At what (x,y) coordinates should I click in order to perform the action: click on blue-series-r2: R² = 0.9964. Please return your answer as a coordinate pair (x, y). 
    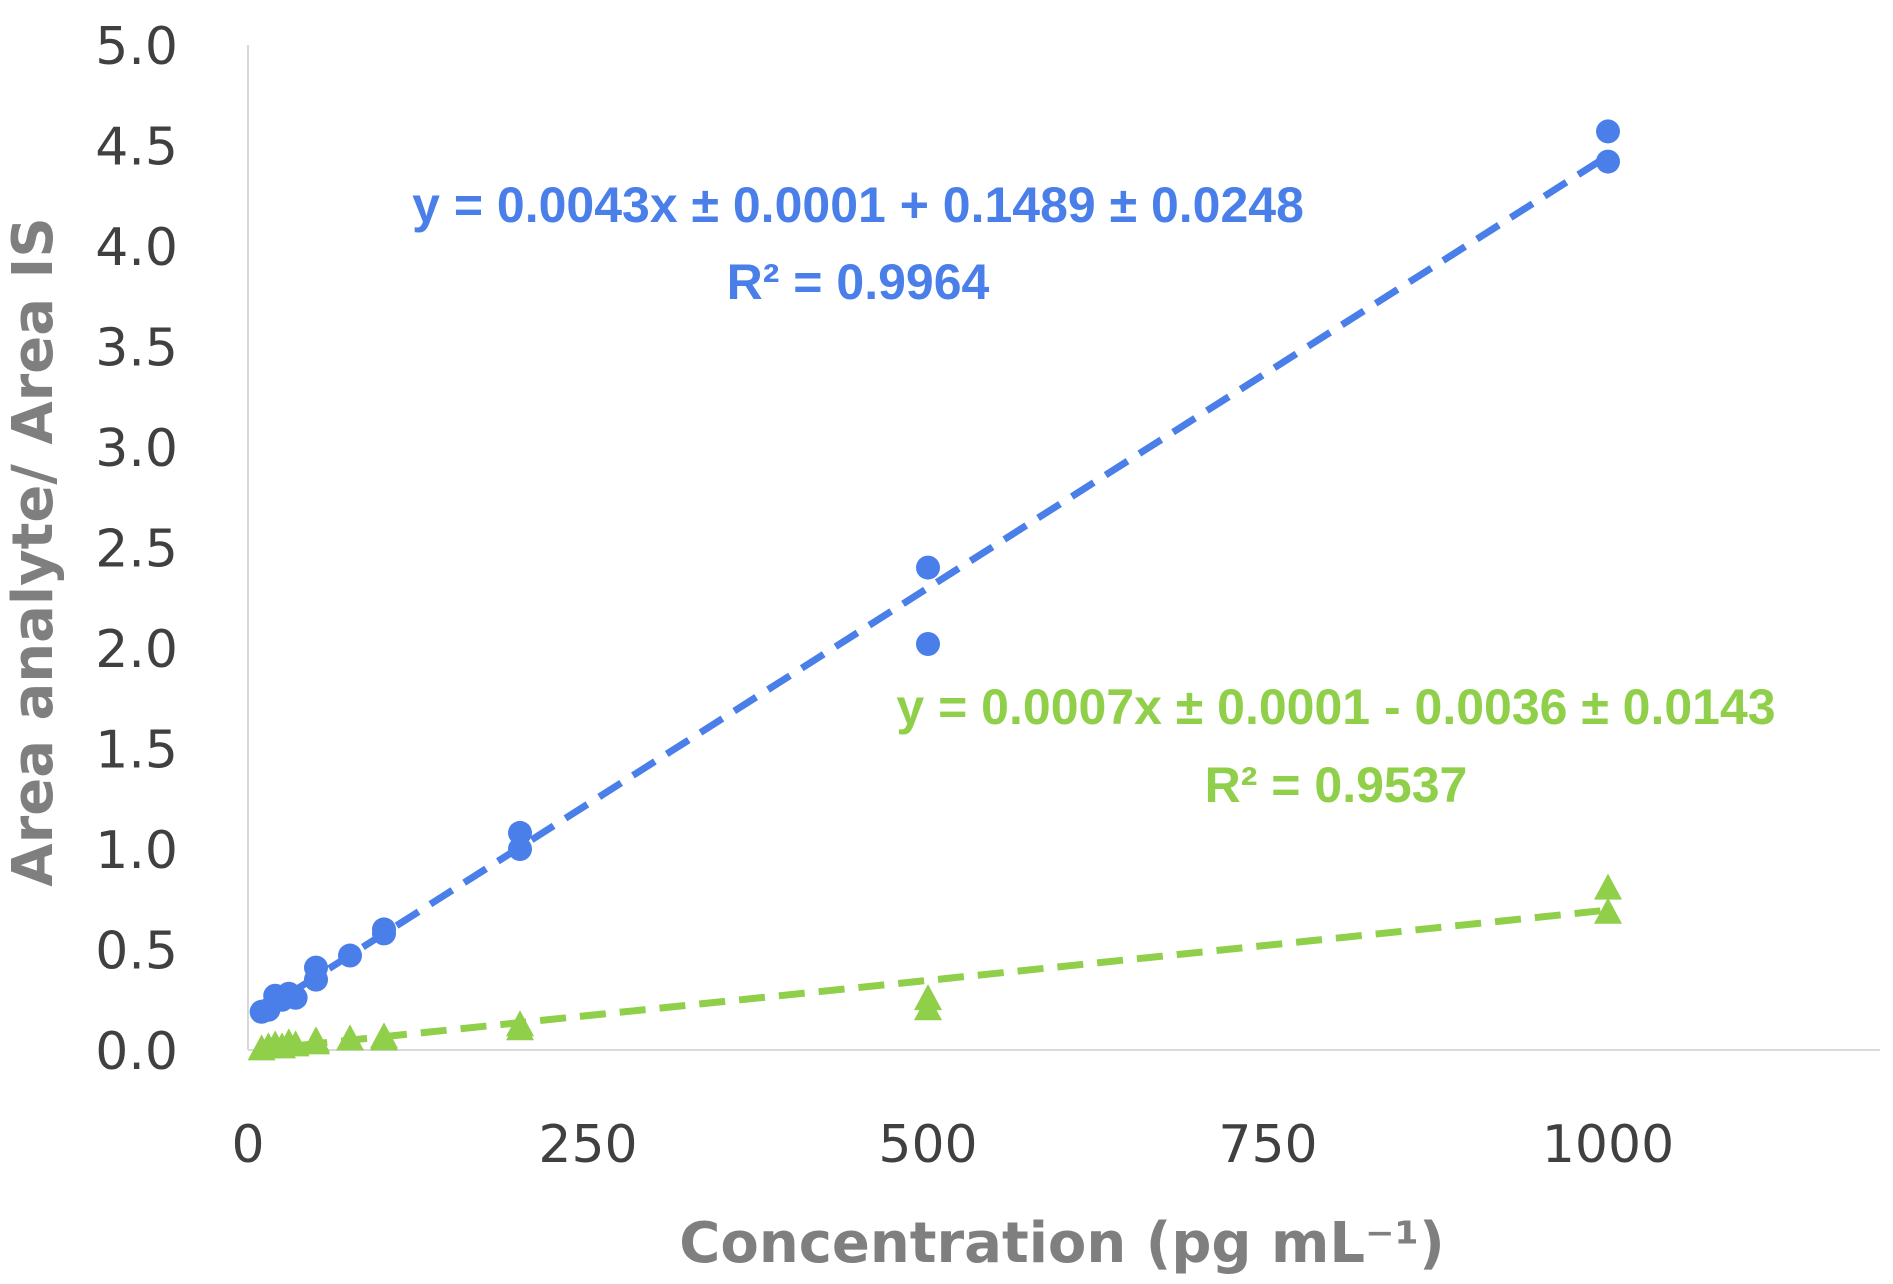
    Looking at the image, I should click on (858, 282).